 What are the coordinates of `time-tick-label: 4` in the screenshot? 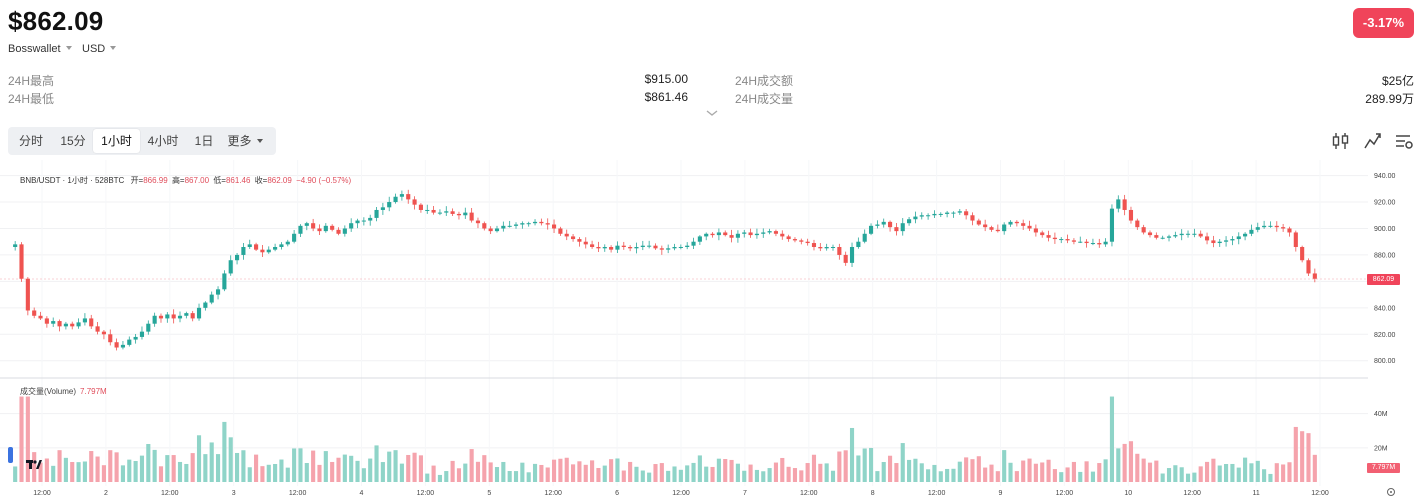 It's located at (362, 493).